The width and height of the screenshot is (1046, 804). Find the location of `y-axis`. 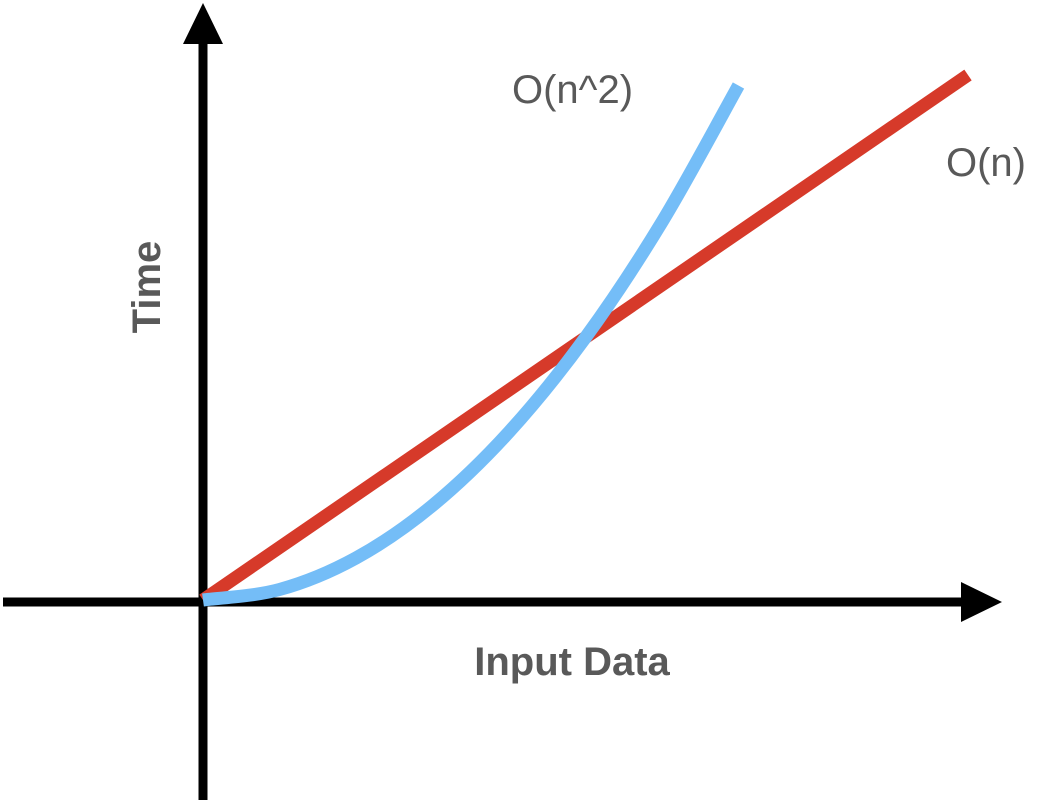

y-axis is located at coordinates (203, 401).